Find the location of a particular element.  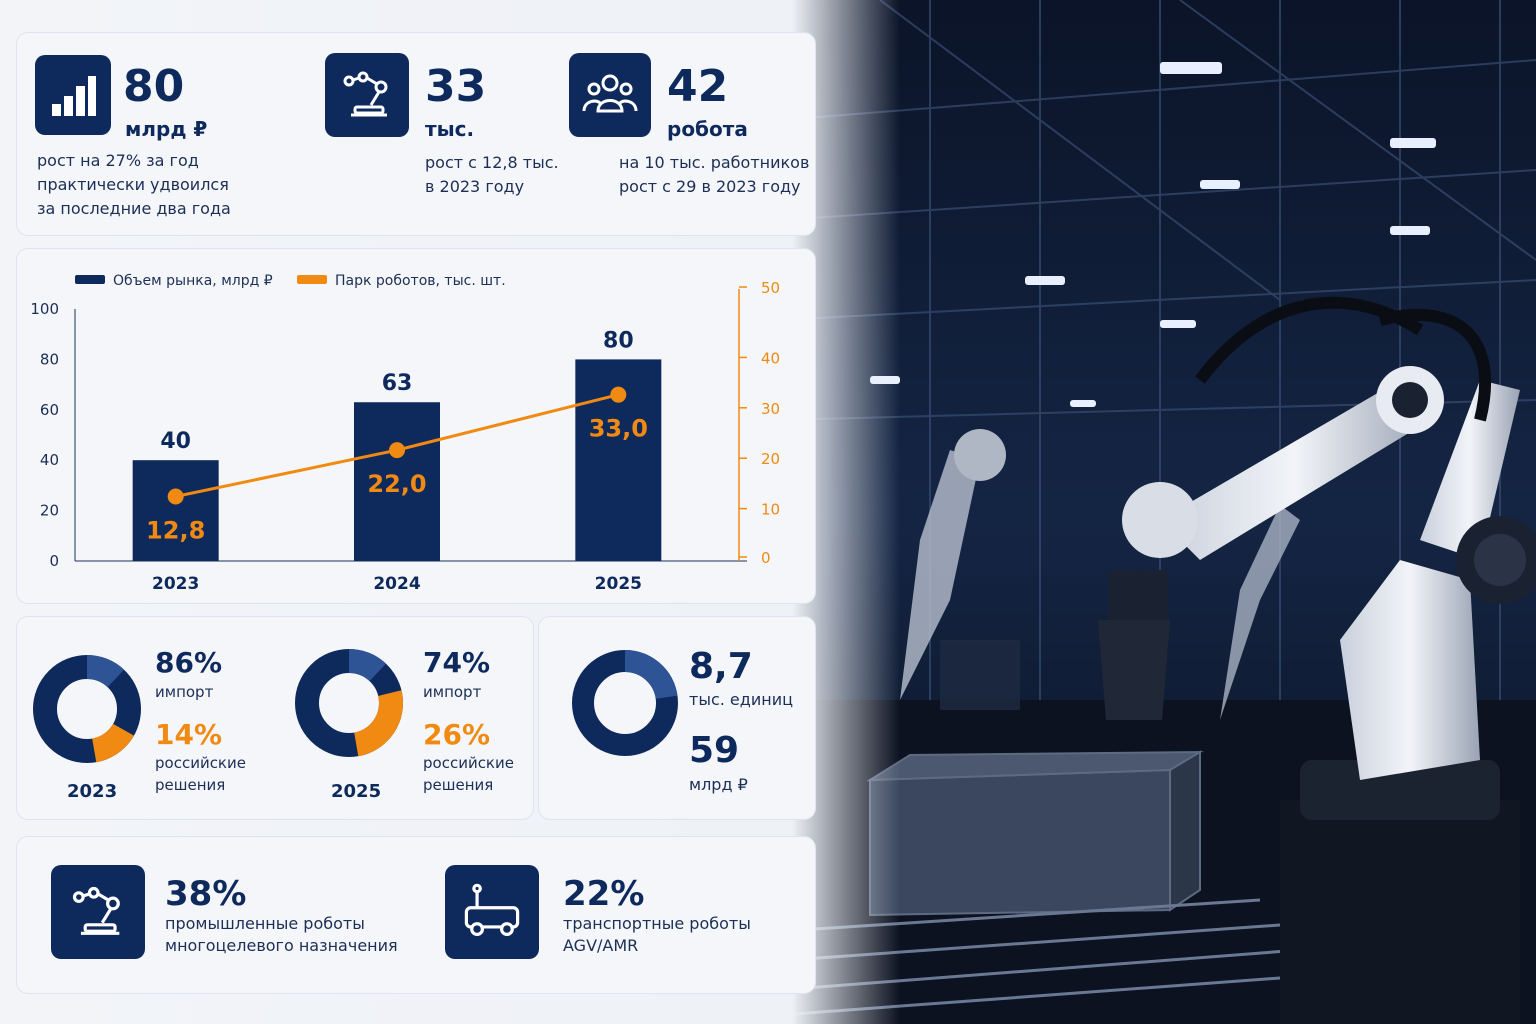

donut-2025-ru-label: российские решения is located at coordinates (468, 774).